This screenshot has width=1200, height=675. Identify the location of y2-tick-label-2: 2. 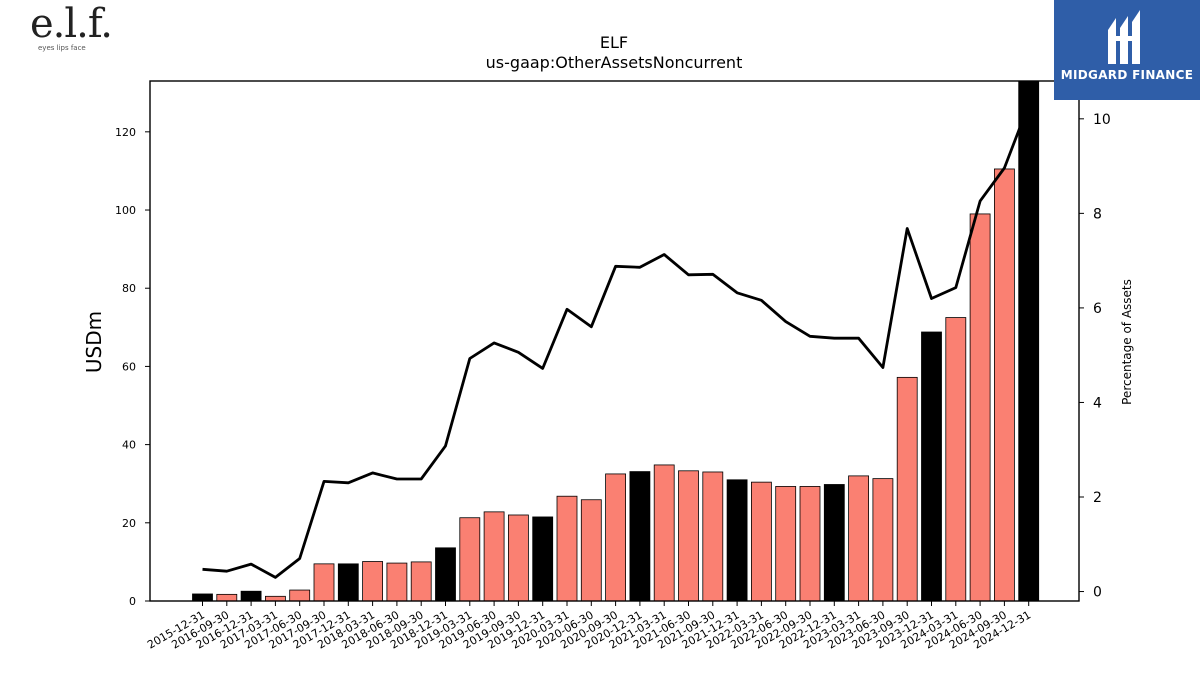
(1097, 498).